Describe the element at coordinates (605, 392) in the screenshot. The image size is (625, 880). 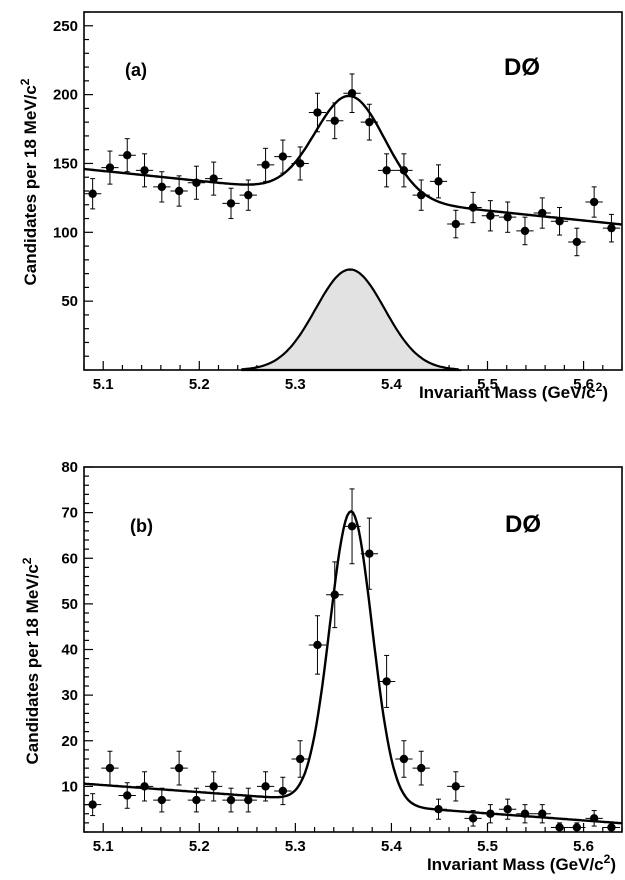
I see `panel-a-x-axis-label-end: )` at that location.